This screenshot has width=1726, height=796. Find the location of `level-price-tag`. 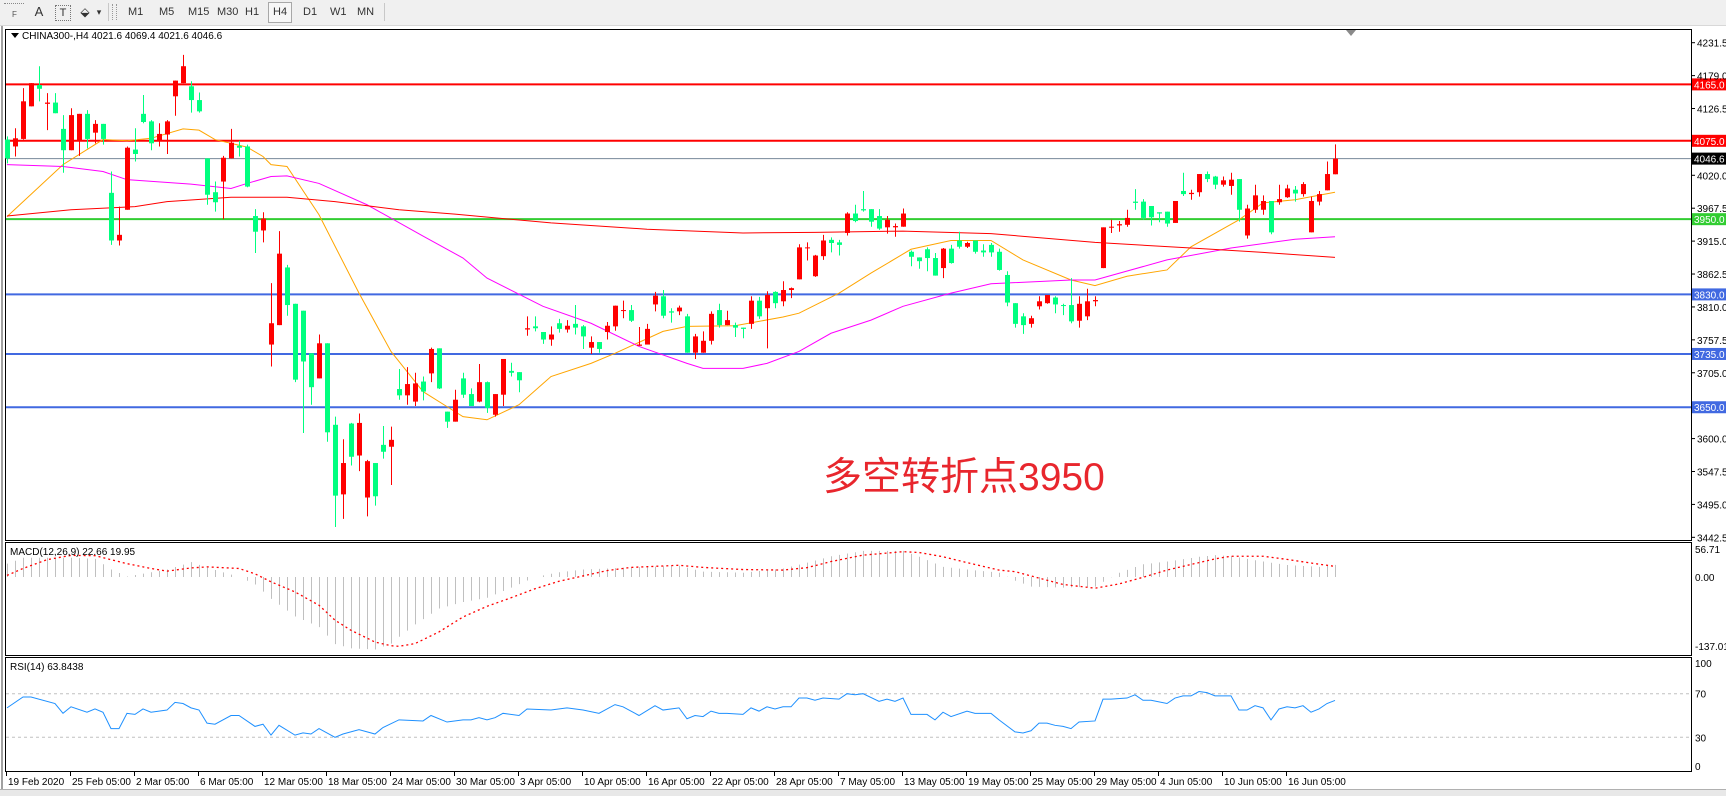

level-price-tag is located at coordinates (1709, 294).